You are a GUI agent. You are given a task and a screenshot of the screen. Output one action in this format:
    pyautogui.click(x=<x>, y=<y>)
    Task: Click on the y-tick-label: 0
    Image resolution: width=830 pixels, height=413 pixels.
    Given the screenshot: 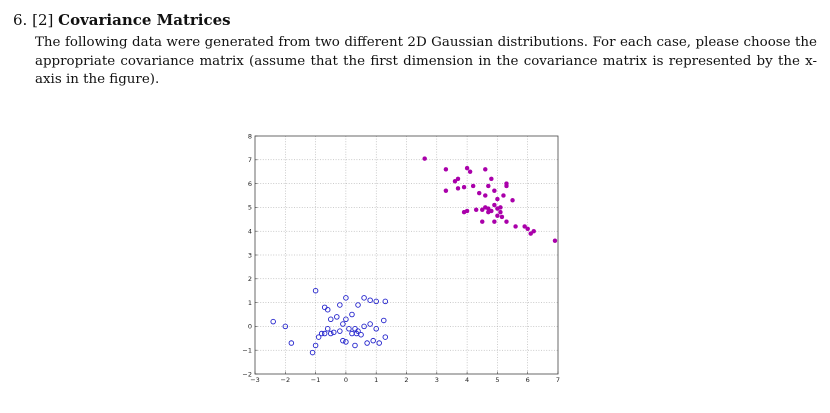 What is the action you would take?
    pyautogui.click(x=250, y=327)
    